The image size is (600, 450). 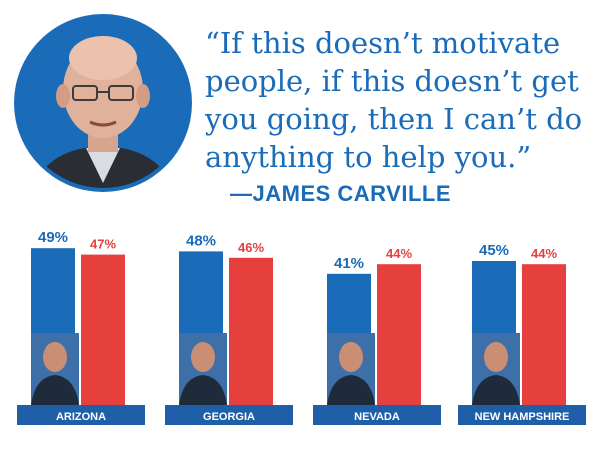 What do you see at coordinates (201, 240) in the screenshot?
I see `value-label-georgia-blue: 48%` at bounding box center [201, 240].